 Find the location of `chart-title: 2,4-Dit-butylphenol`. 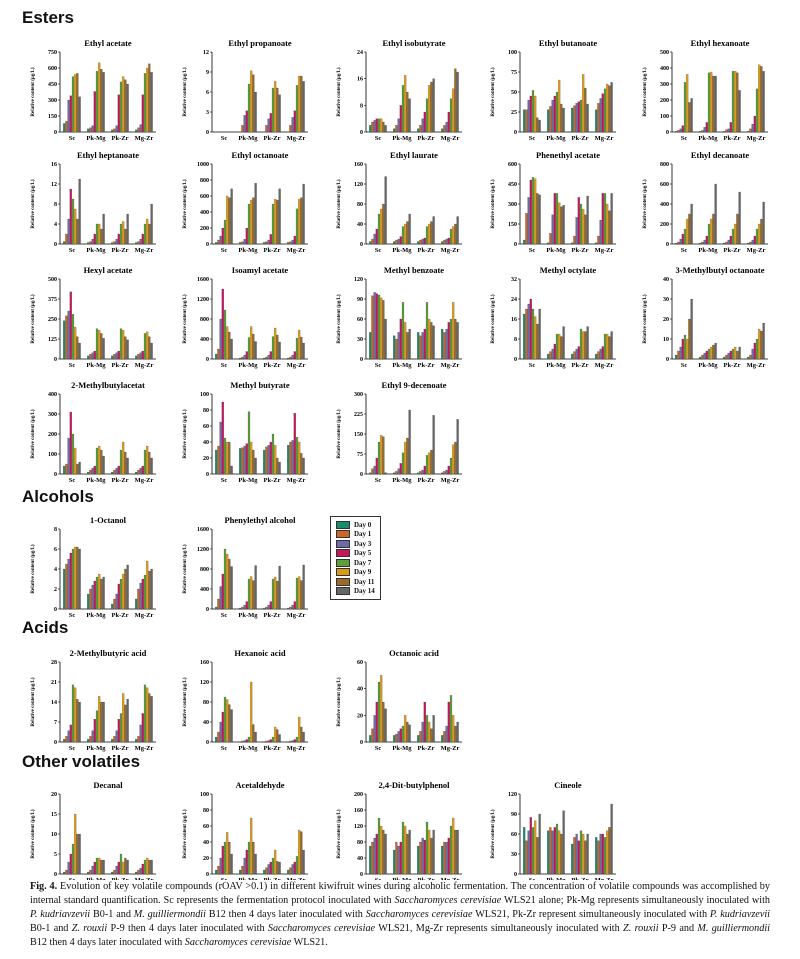

chart-title: 2,4-Dit-butylphenol is located at coordinates (414, 785).